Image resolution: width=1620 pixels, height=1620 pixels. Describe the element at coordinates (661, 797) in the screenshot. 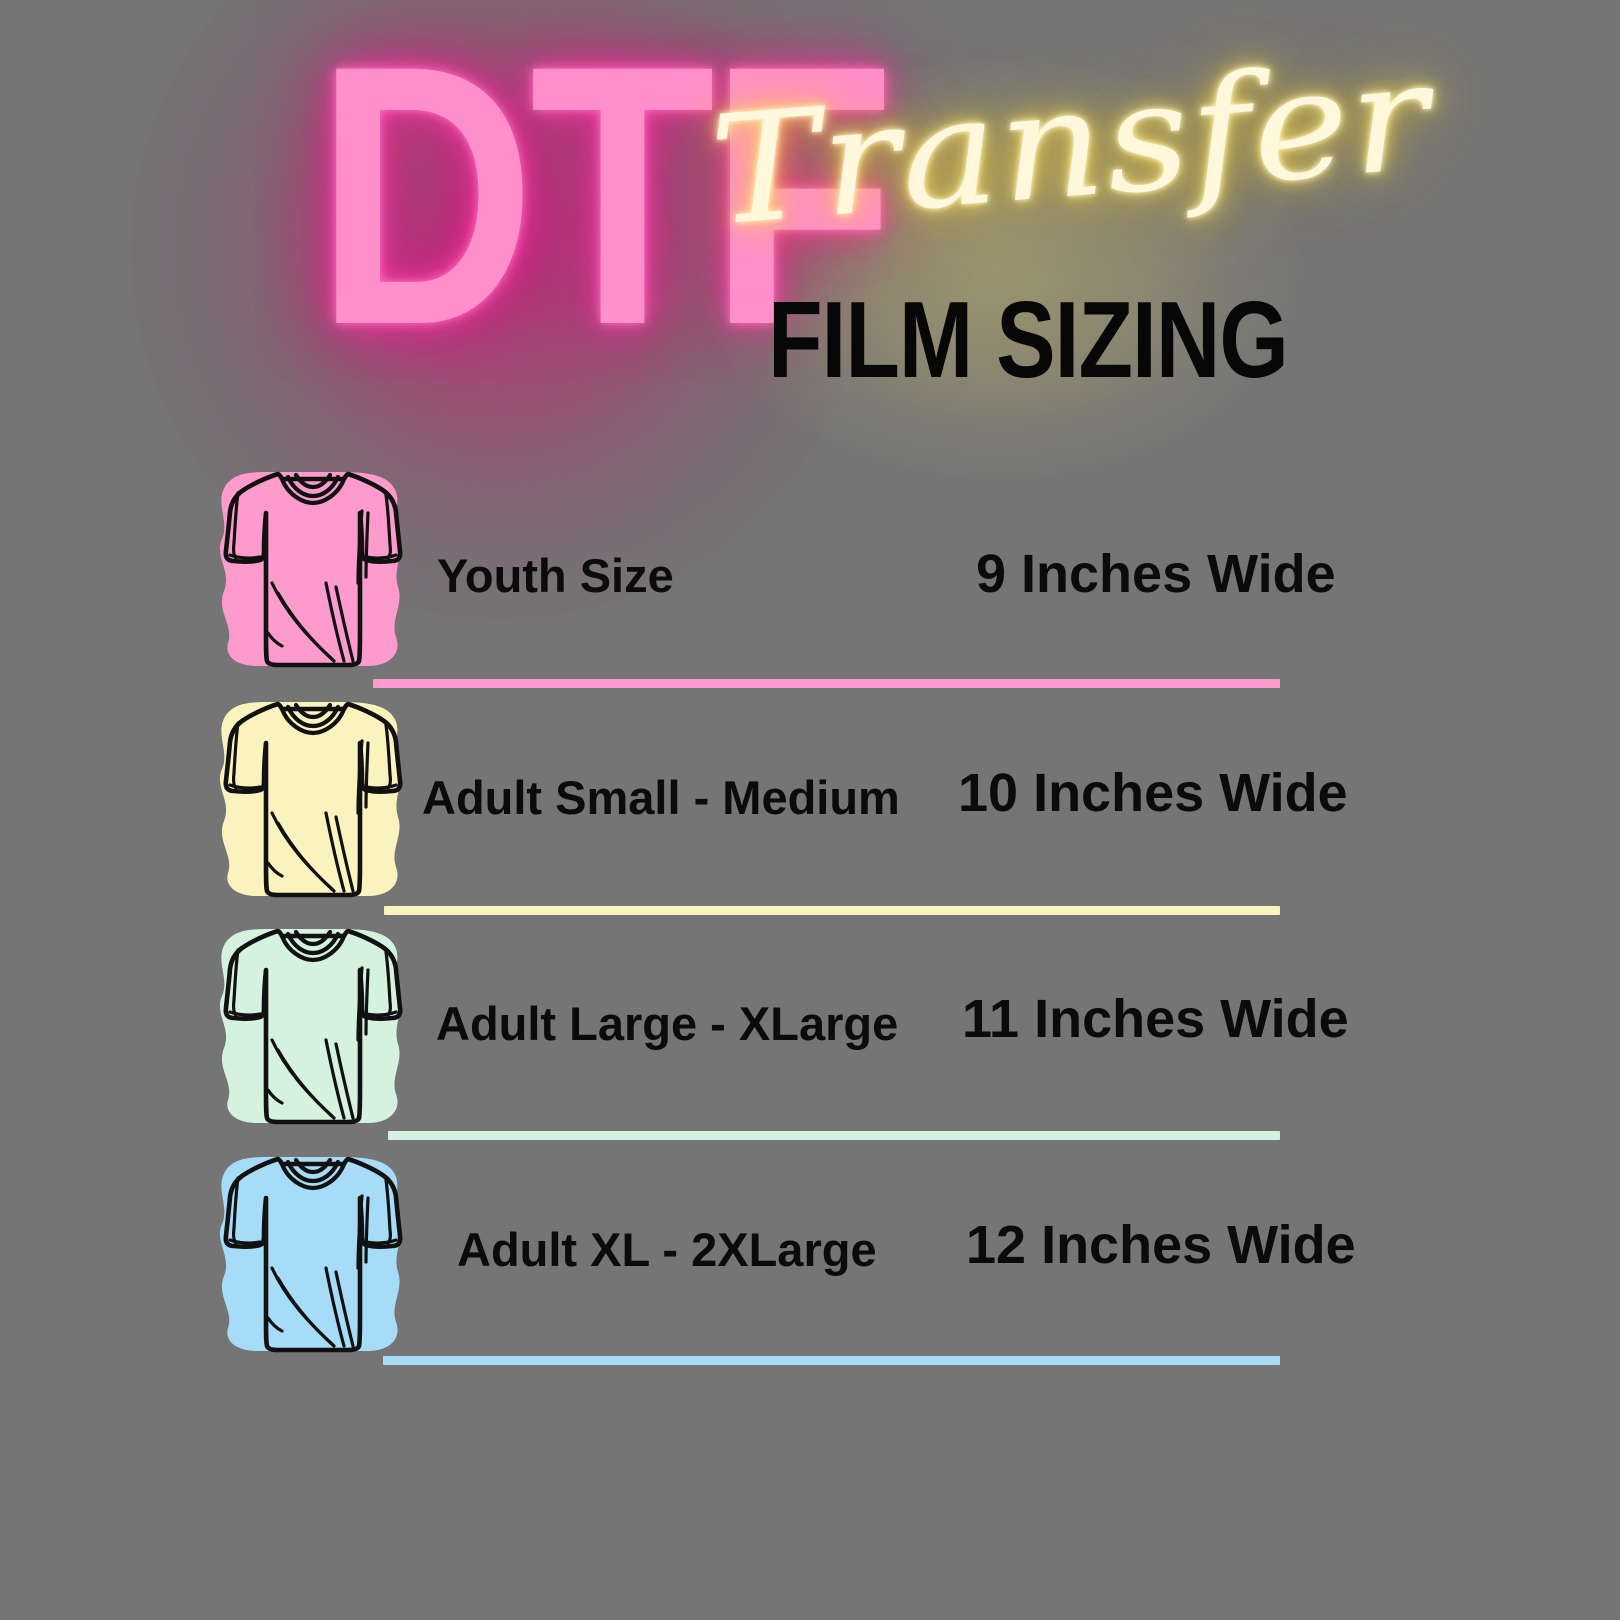

I see `size-row-label: Adult Small - Medium` at that location.